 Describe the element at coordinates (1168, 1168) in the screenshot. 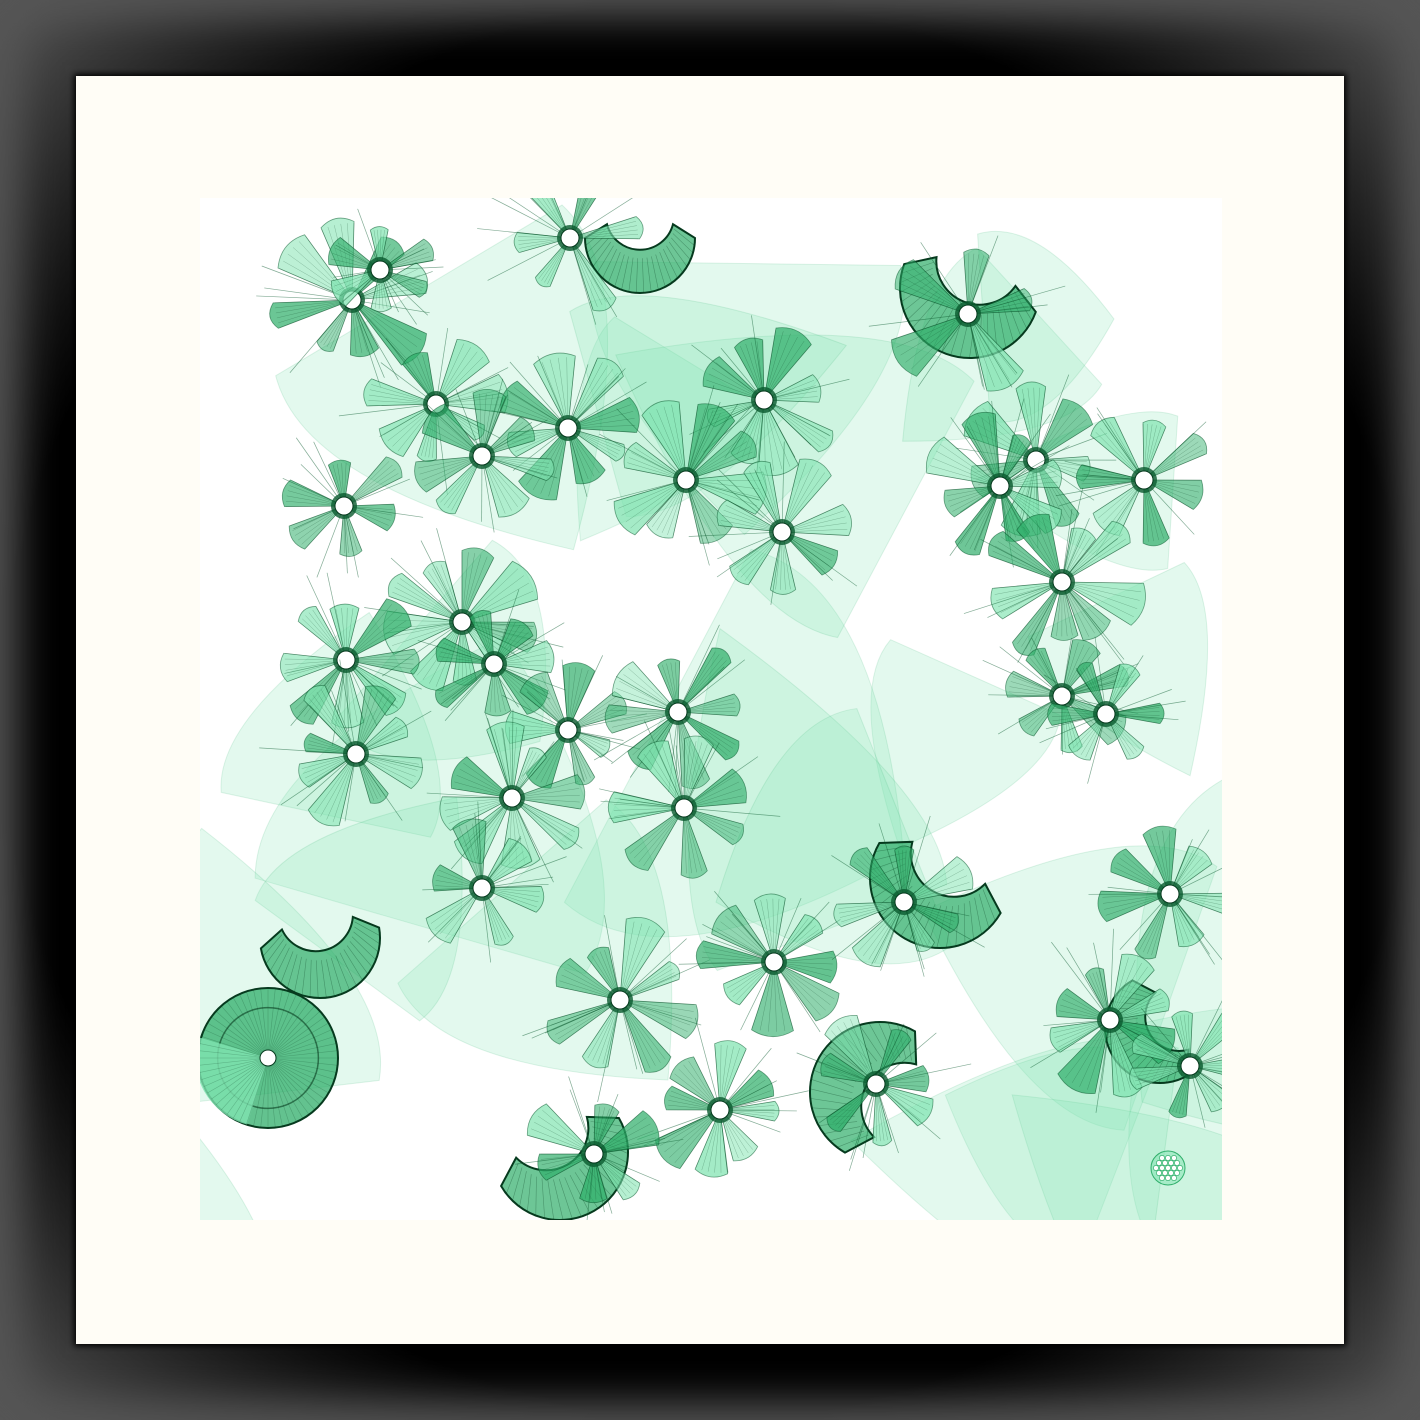

I see `signature-mark` at that location.